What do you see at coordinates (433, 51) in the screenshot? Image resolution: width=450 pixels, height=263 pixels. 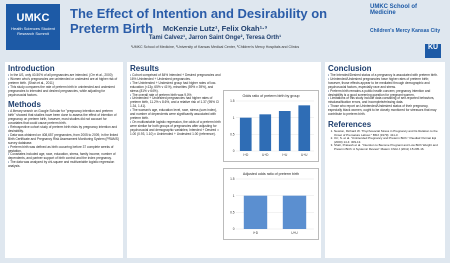 I see `logo-right: KU` at bounding box center [433, 51].